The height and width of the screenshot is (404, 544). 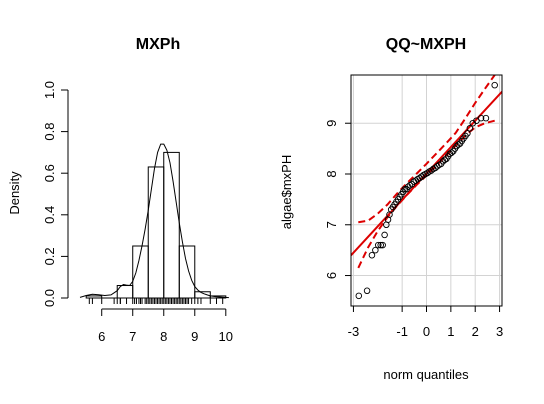 What do you see at coordinates (101, 336) in the screenshot?
I see `histogram-x-tick-label: 6` at bounding box center [101, 336].